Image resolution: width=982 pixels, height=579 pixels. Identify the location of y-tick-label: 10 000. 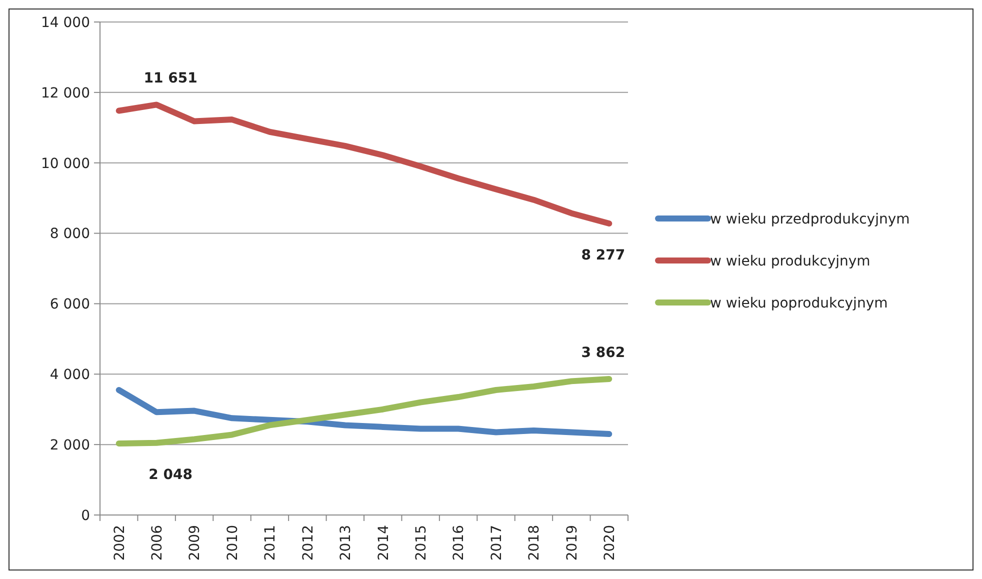
(65, 164).